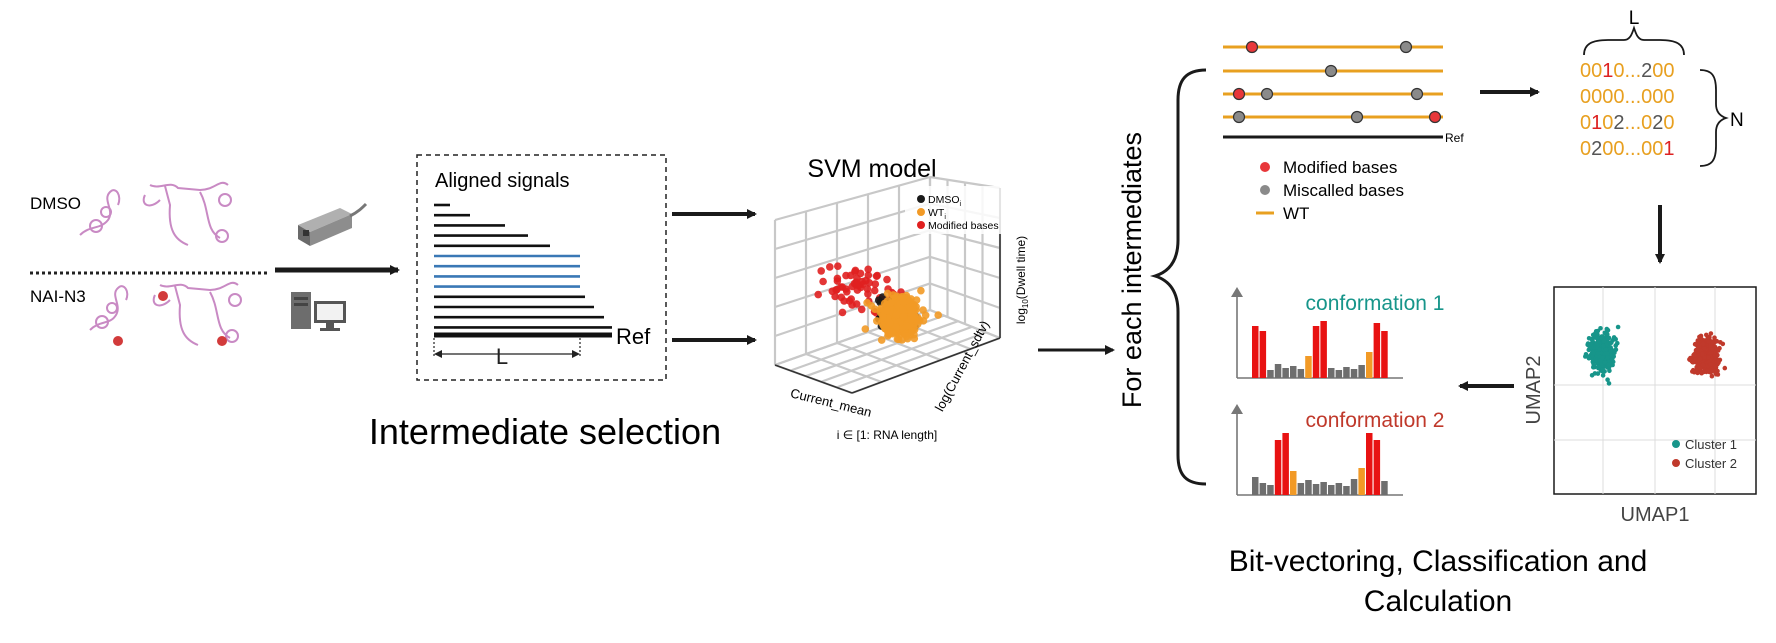 The height and width of the screenshot is (643, 1776). What do you see at coordinates (1435, 117) in the screenshot?
I see `modified-base-dot` at bounding box center [1435, 117].